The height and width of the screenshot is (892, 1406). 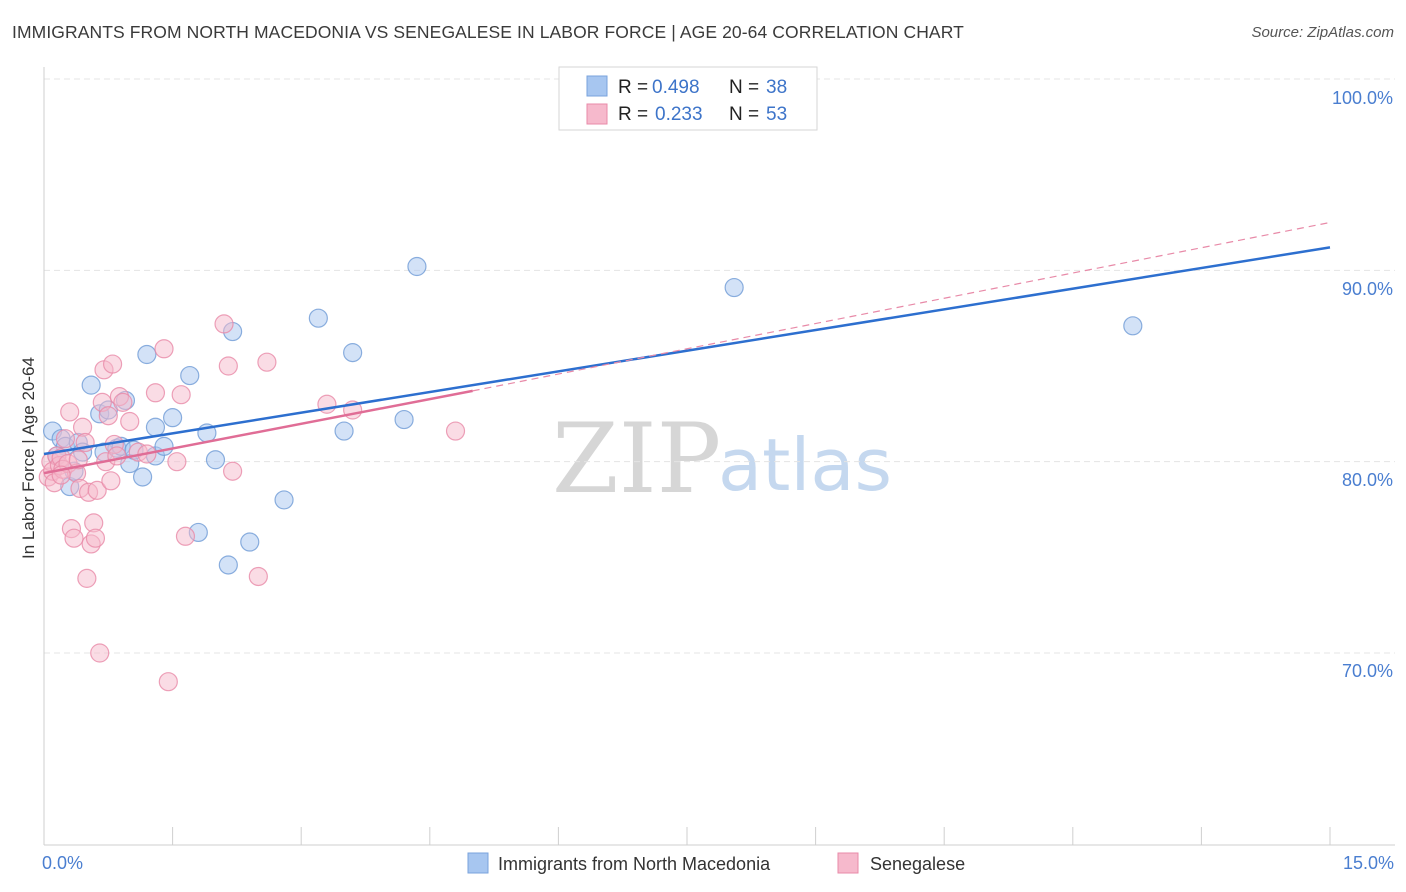 I want to click on legend-n-label-north-macedonia: N =, so click(x=744, y=87).